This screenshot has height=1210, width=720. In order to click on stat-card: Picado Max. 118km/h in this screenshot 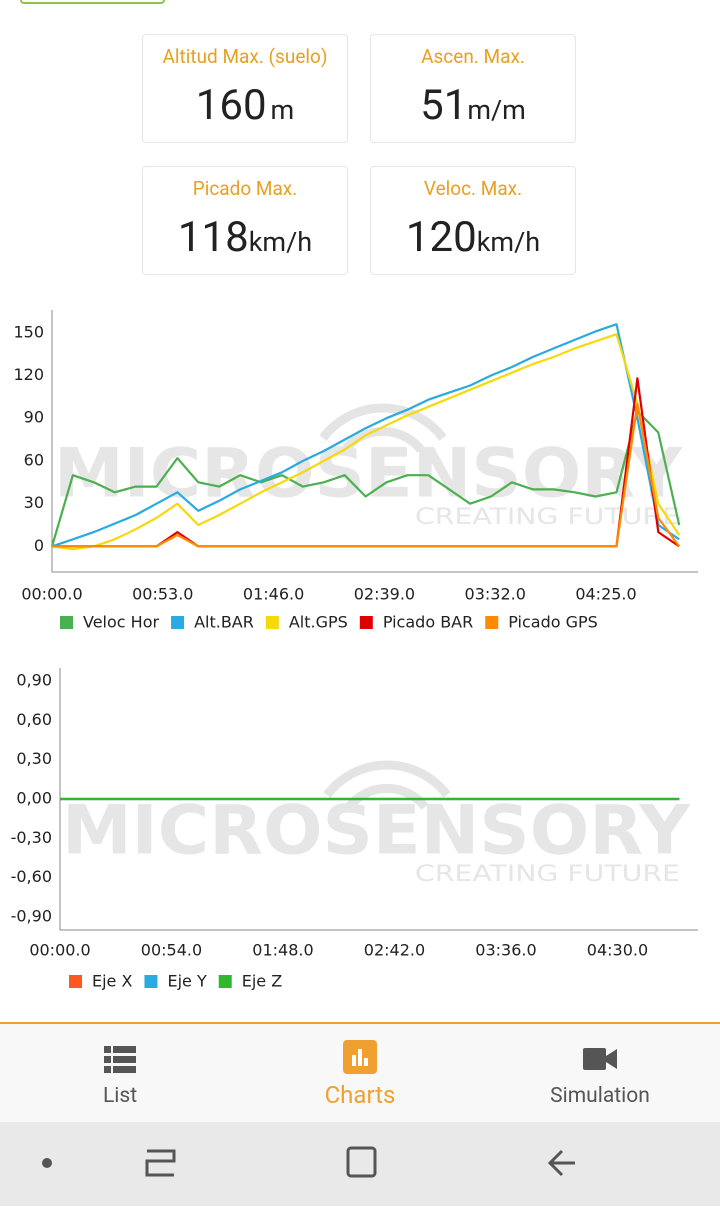, I will do `click(245, 220)`.